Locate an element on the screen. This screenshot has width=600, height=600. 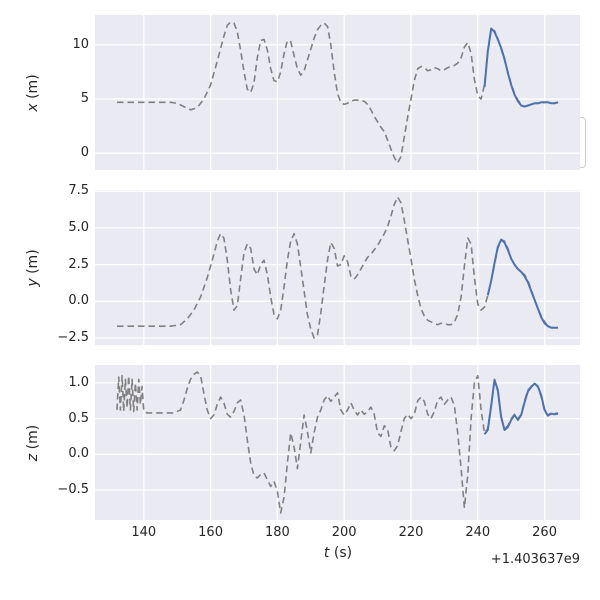
xlabel-t: t (s) is located at coordinates (338, 553).